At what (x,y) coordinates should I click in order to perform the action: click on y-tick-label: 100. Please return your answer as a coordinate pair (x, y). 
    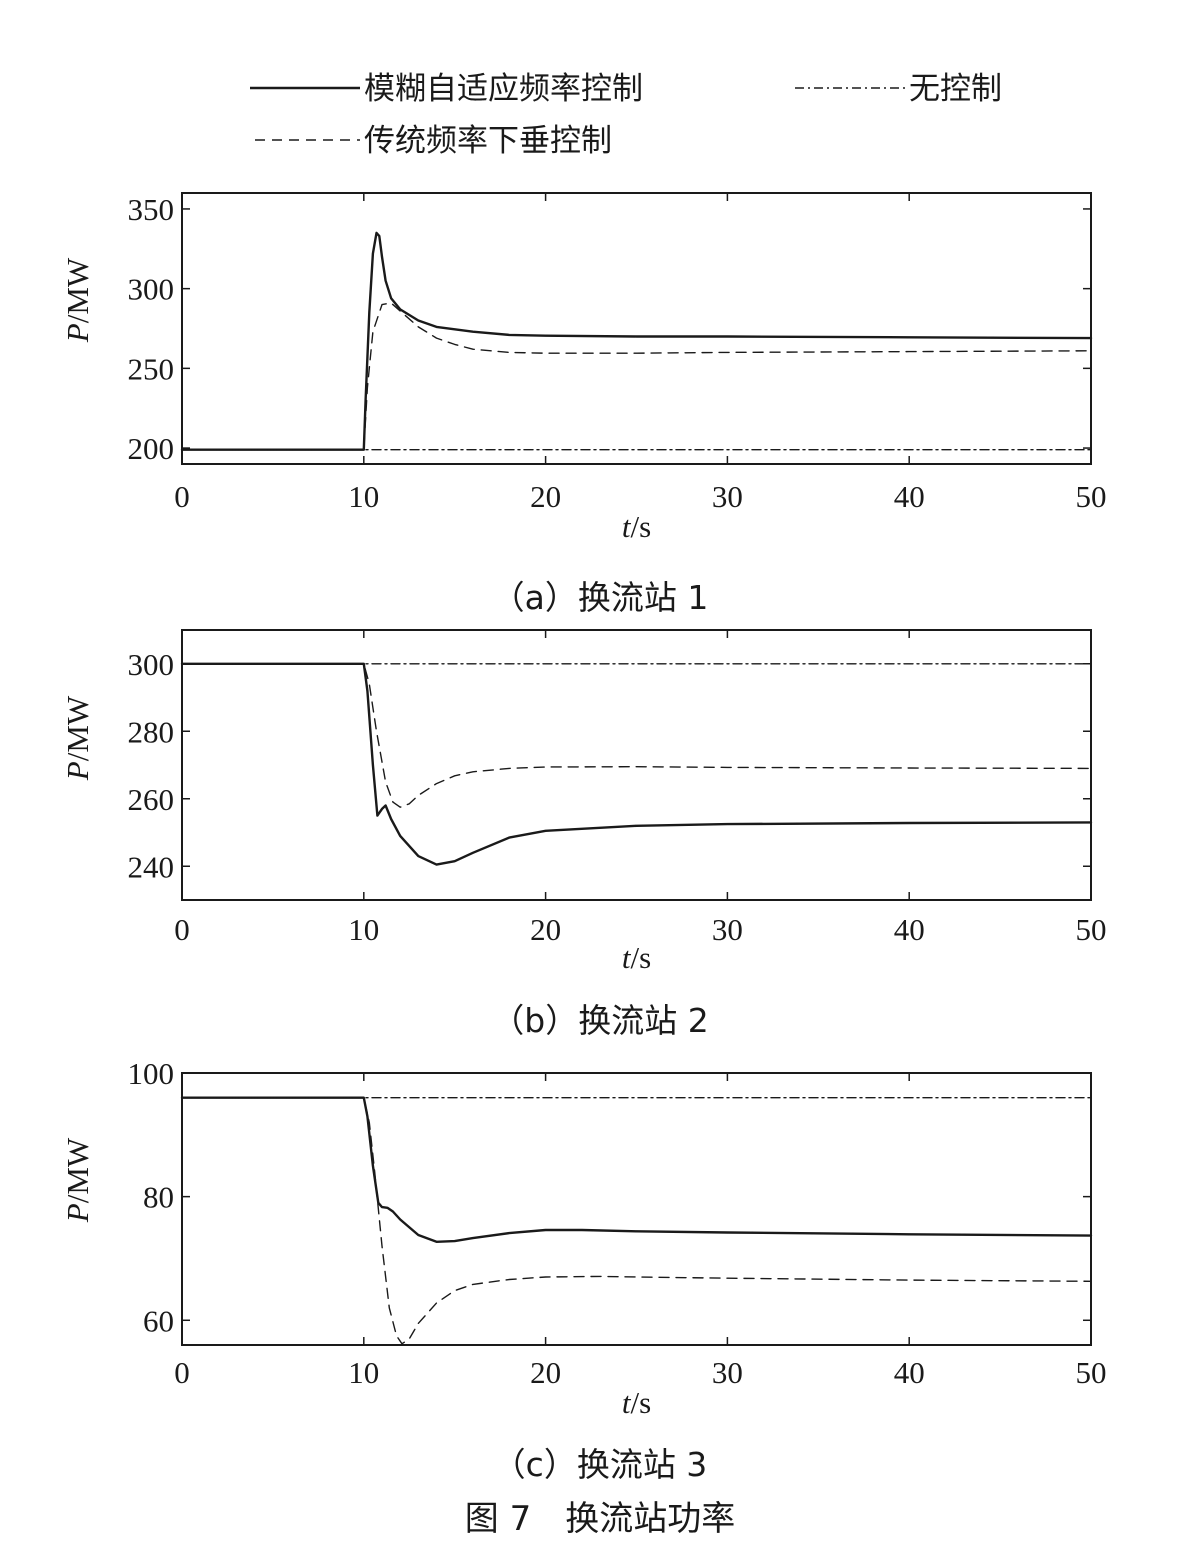
    Looking at the image, I should click on (151, 1073).